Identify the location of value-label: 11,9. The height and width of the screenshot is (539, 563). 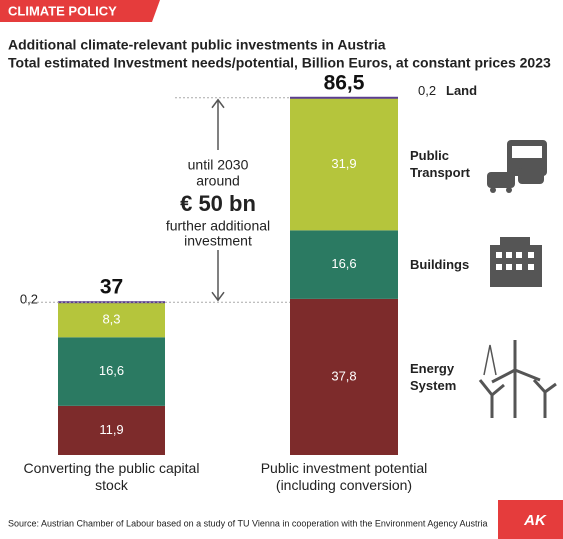
(111, 429).